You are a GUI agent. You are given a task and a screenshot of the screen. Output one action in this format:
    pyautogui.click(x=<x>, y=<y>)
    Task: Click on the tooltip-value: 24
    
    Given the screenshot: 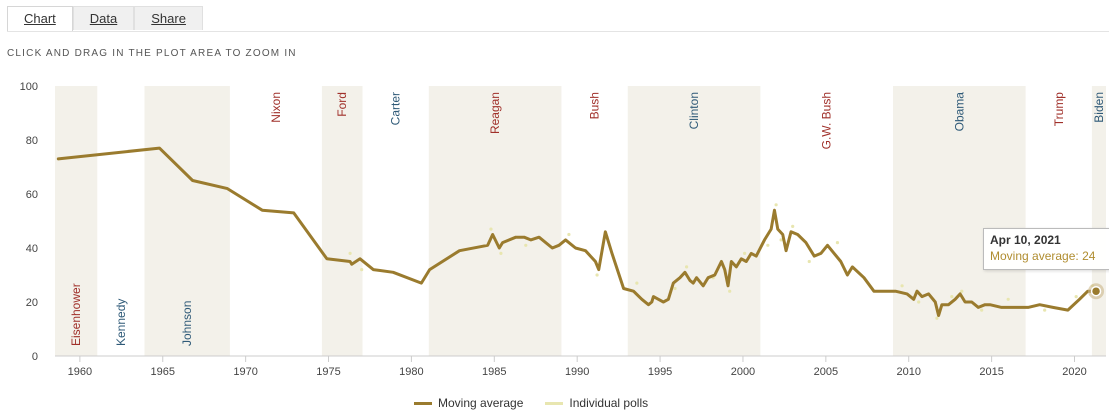 What is the action you would take?
    pyautogui.click(x=1089, y=256)
    